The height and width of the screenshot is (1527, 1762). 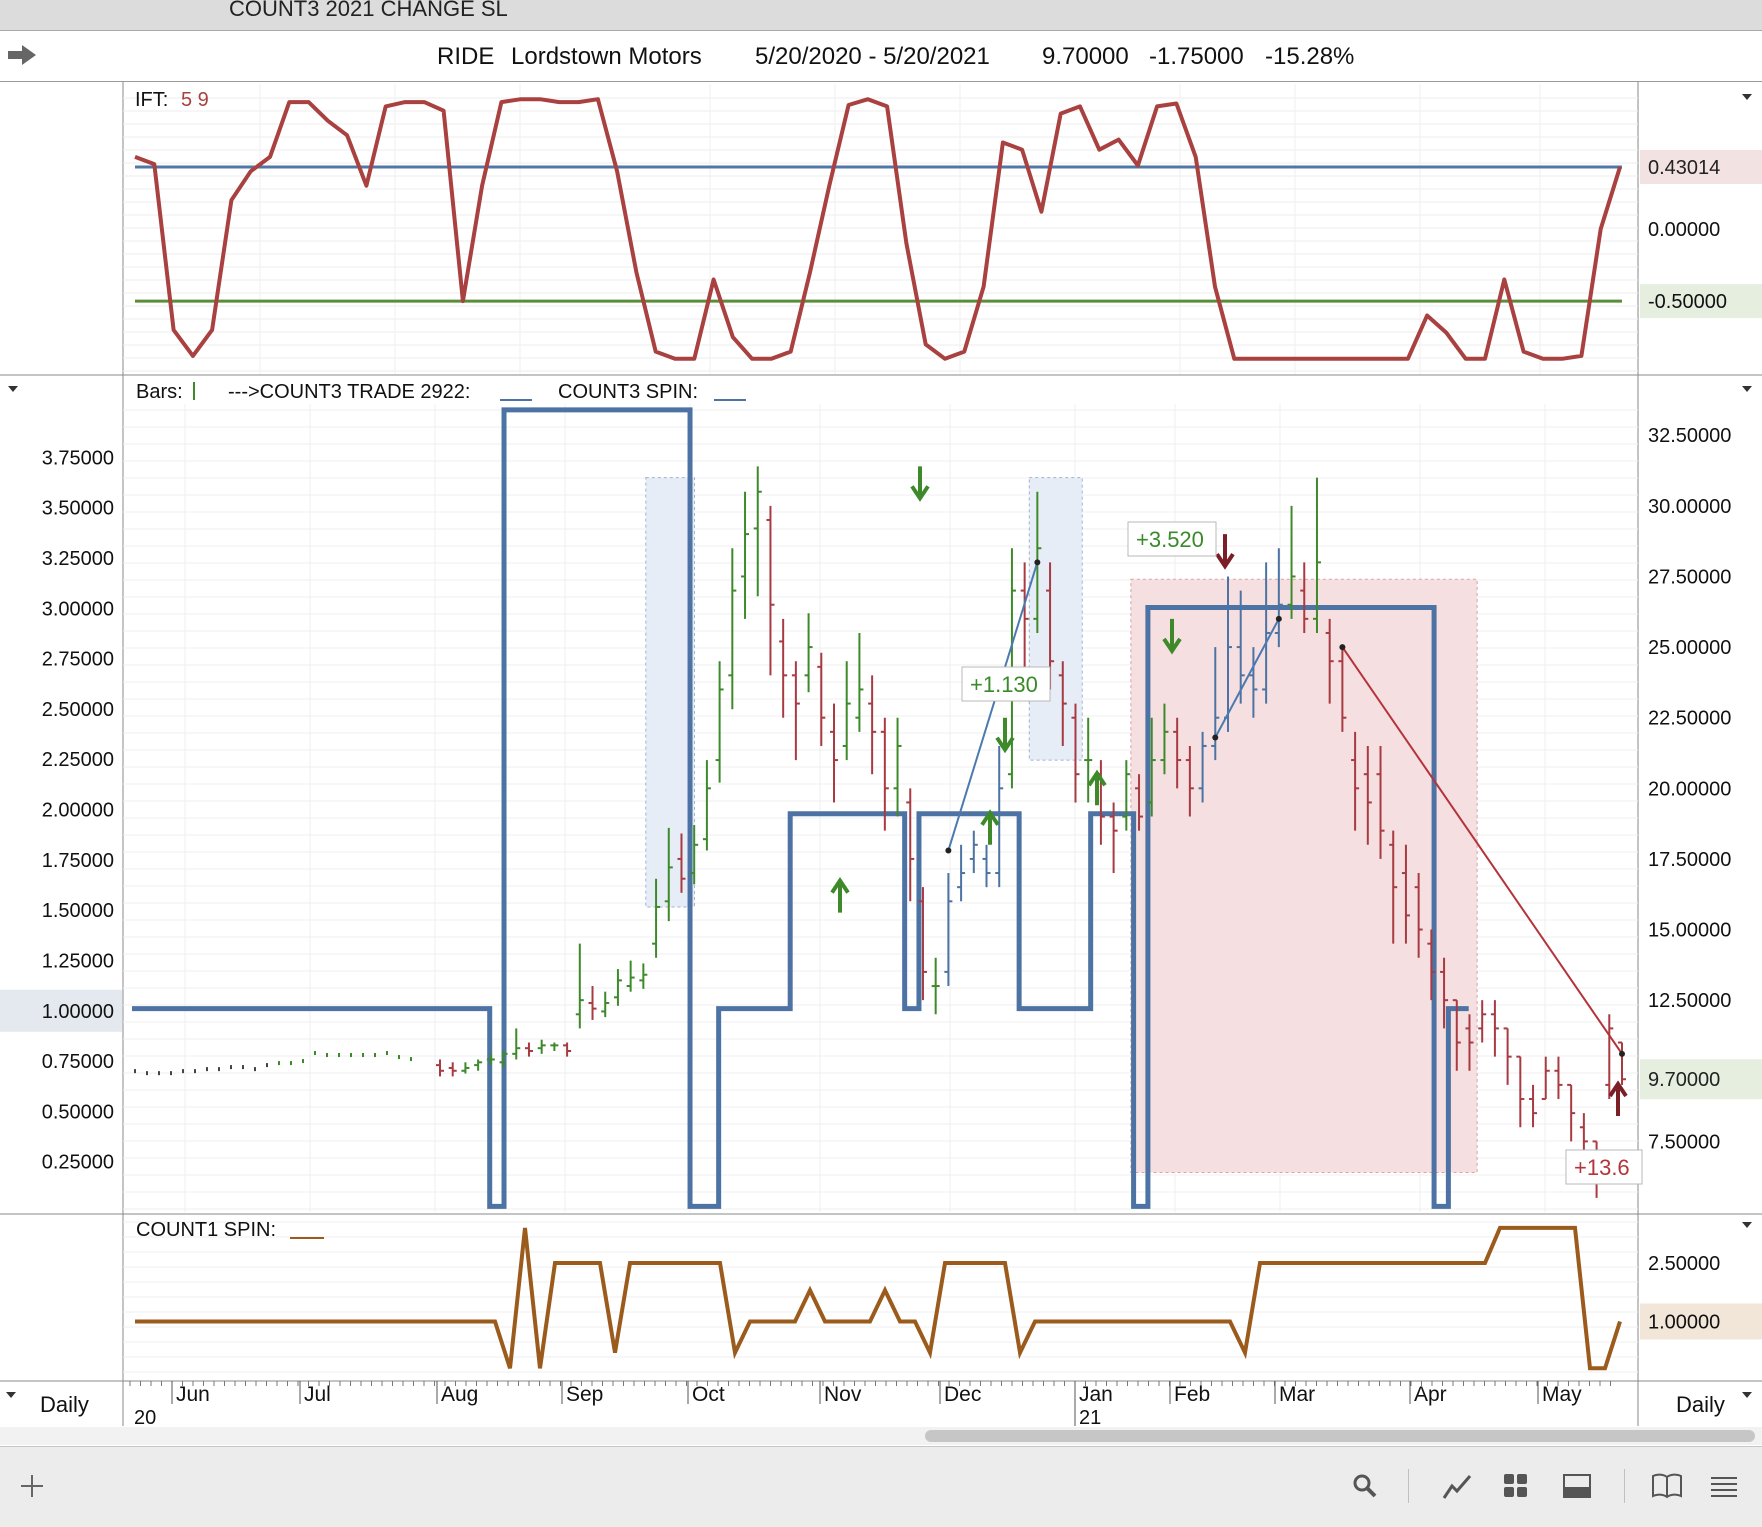 What do you see at coordinates (22, 55) in the screenshot?
I see `arrow-right-icon` at bounding box center [22, 55].